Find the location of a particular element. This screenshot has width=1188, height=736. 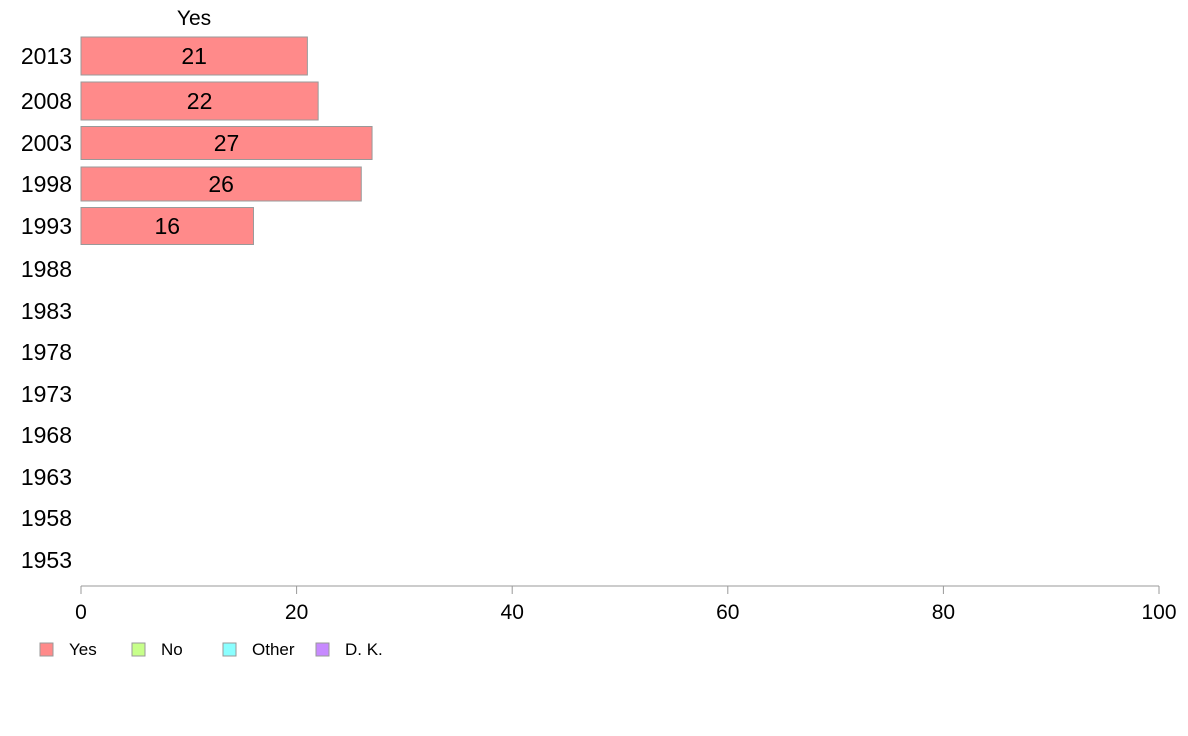

y-tick-label: 1958 is located at coordinates (46, 518).